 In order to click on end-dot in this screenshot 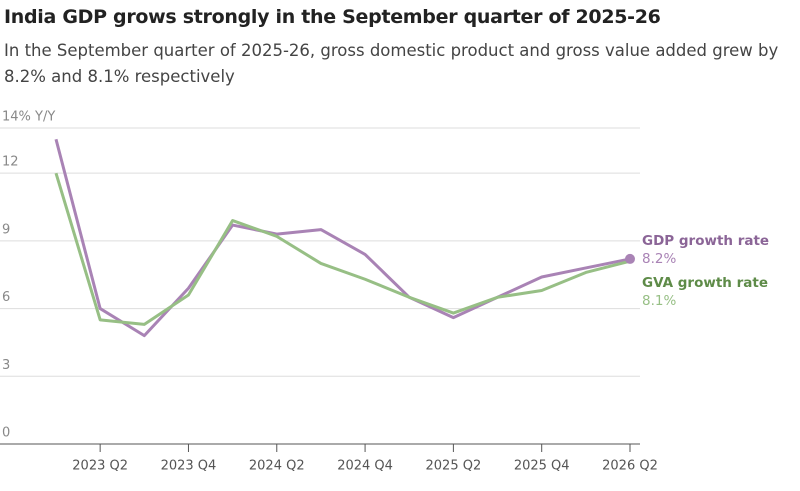, I will do `click(630, 258)`.